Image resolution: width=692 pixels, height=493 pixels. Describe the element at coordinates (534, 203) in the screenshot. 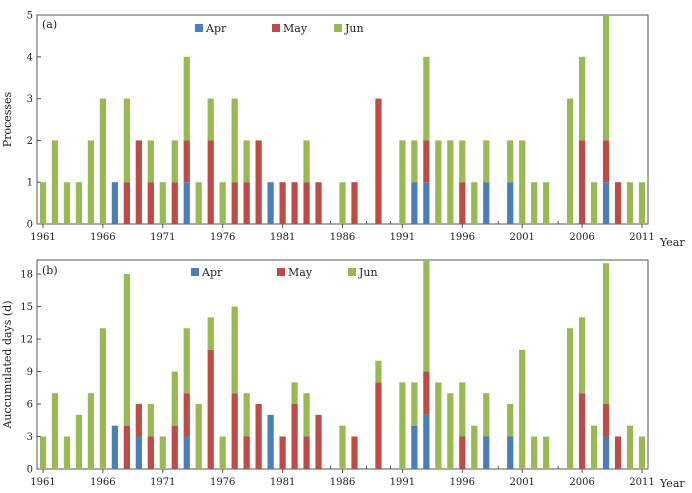

I see `bar-jun-2002` at that location.